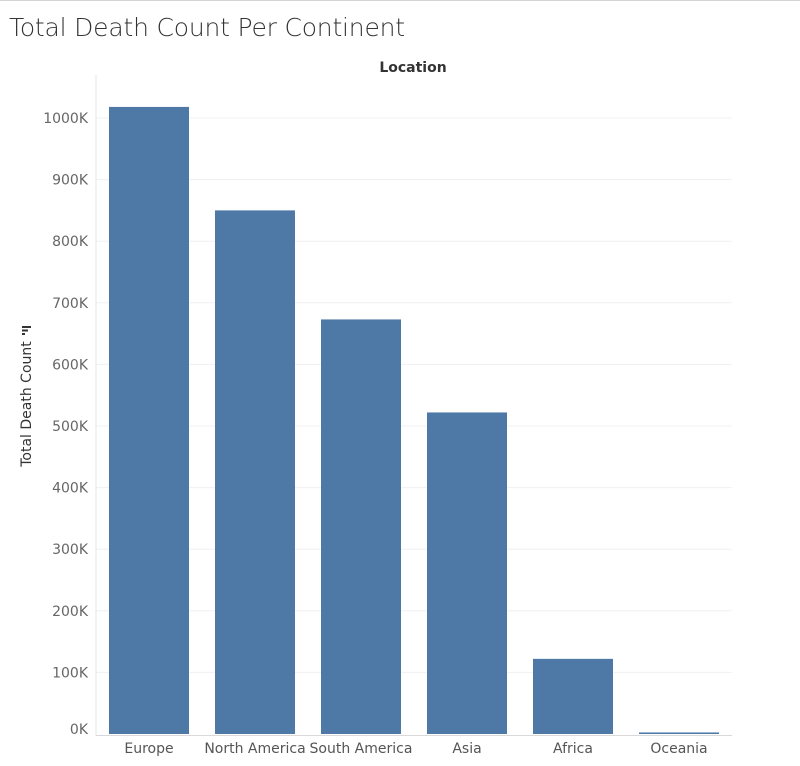  I want to click on sort-descending-icon, so click(26, 330).